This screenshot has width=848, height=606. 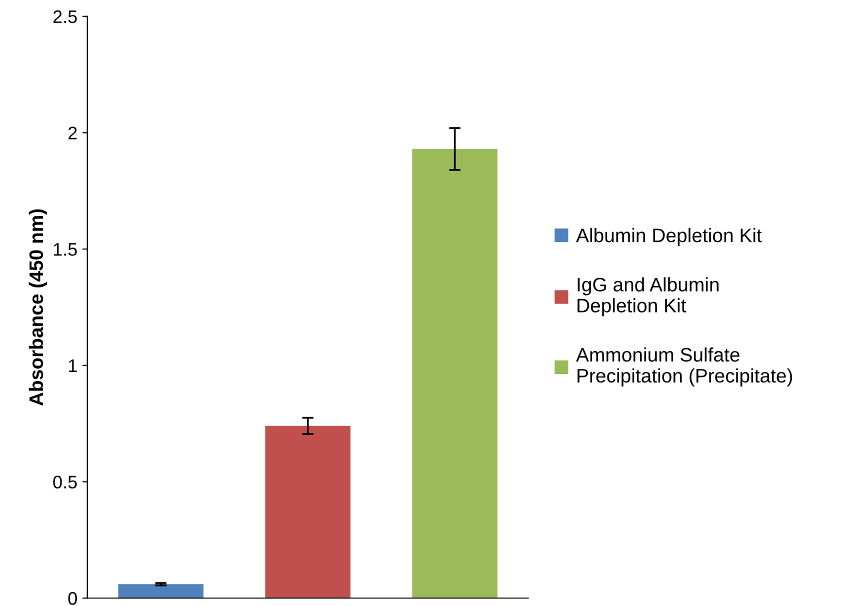 What do you see at coordinates (65, 249) in the screenshot?
I see `y-tick-label: 1.5` at bounding box center [65, 249].